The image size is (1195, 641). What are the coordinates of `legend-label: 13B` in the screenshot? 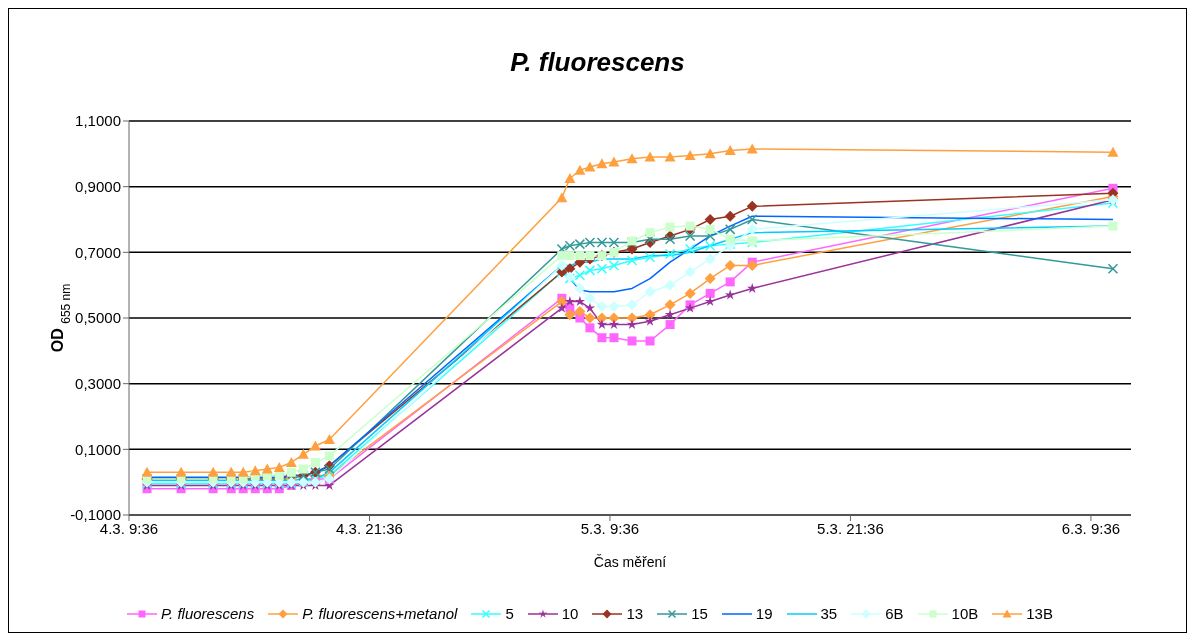 It's located at (1039, 613).